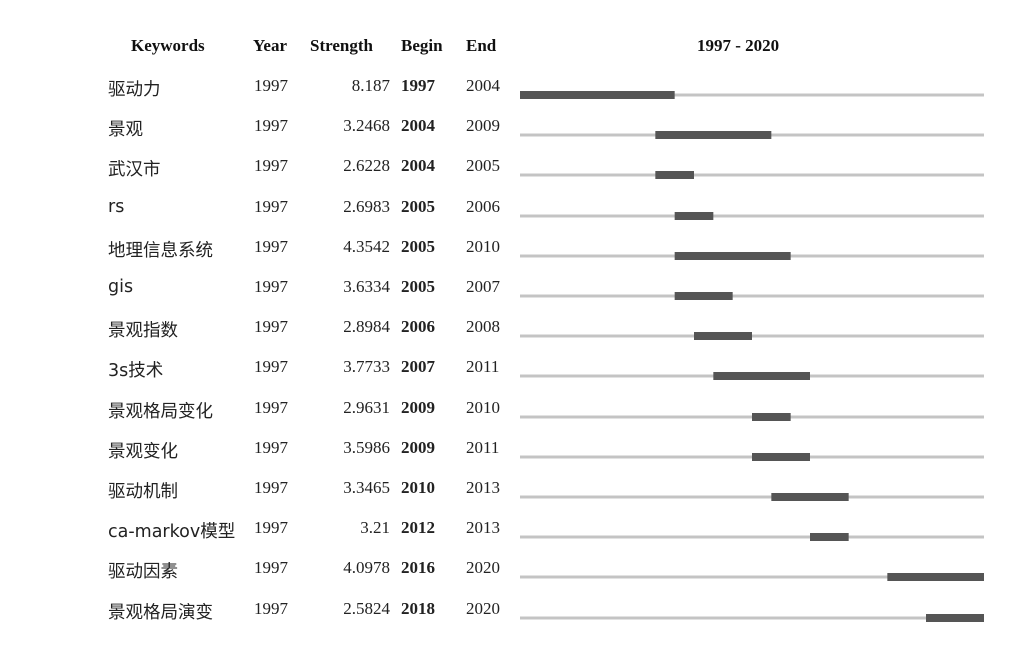 The width and height of the screenshot is (1035, 645). Describe the element at coordinates (366, 568) in the screenshot. I see `strength-cell: 4.0978` at that location.